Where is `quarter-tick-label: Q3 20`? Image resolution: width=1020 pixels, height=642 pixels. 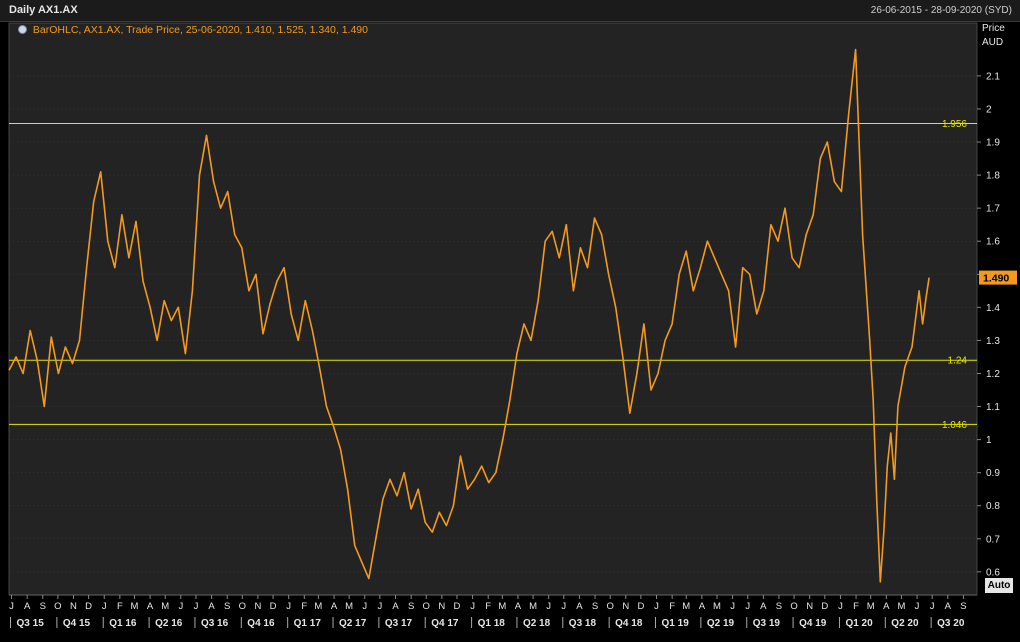 quarter-tick-label: Q3 20 is located at coordinates (951, 623).